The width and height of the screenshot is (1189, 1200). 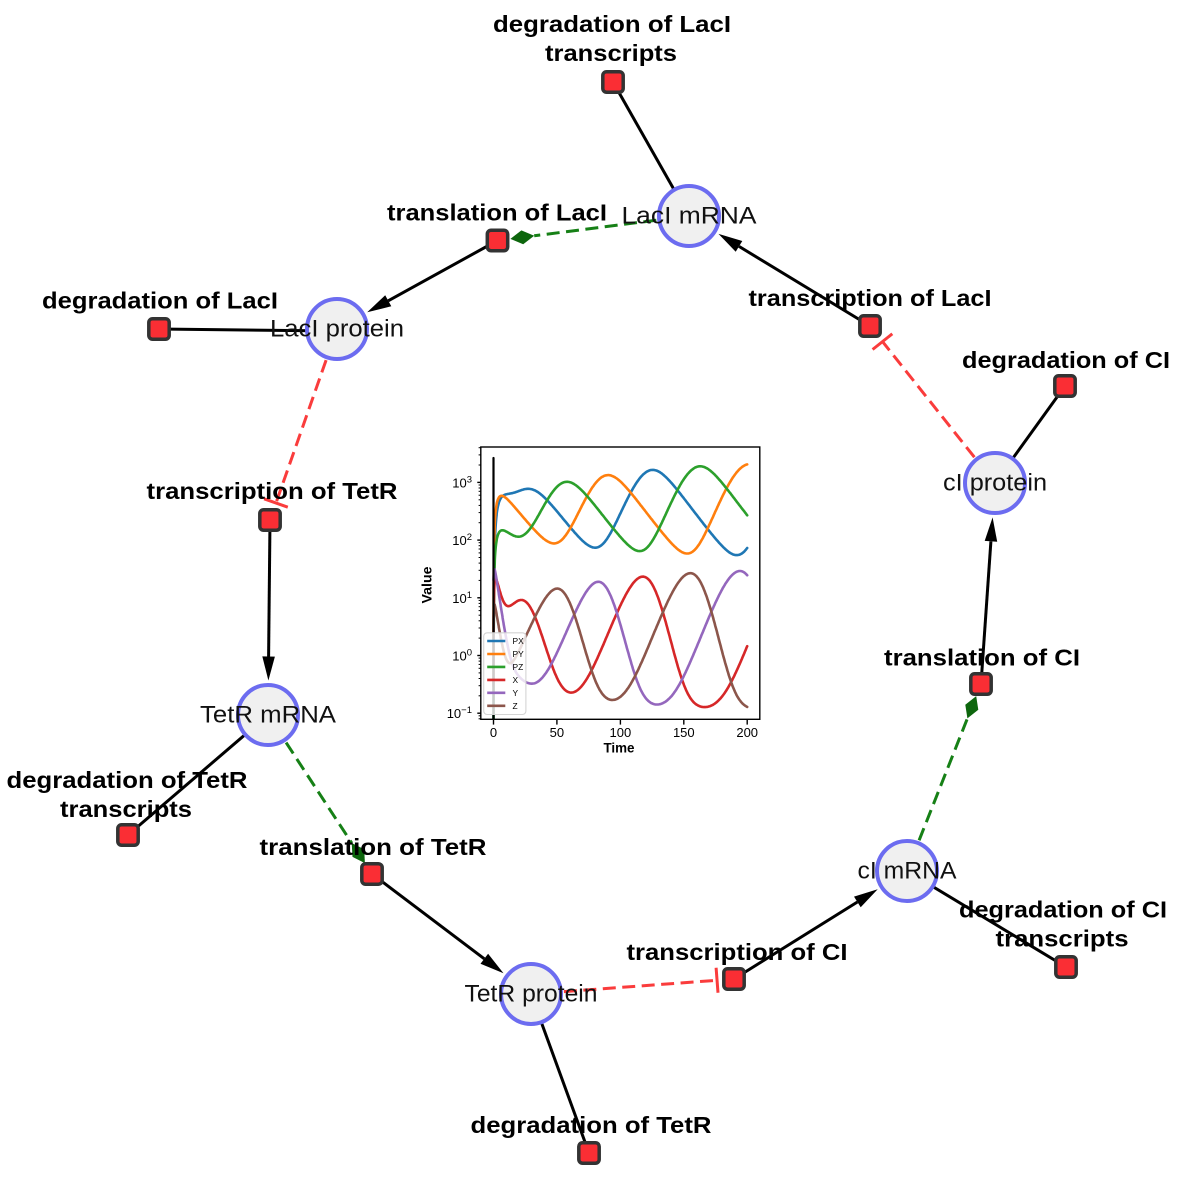 I want to click on svg-text: translation of LacI, so click(x=497, y=213).